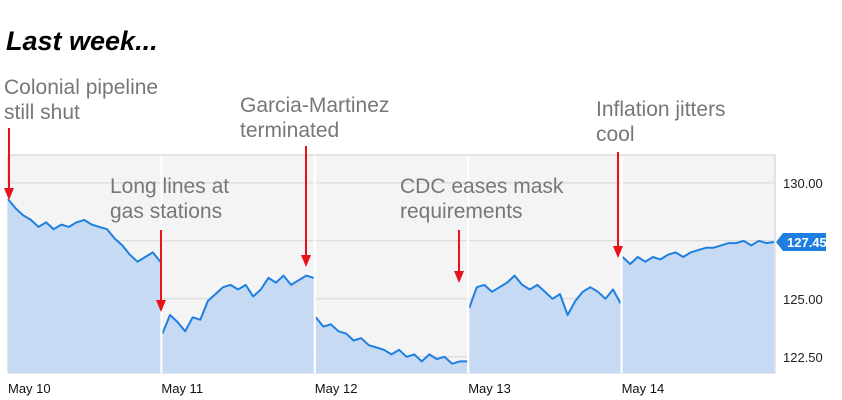  Describe the element at coordinates (81, 100) in the screenshot. I see `annotation: Colonial pipeline still shut` at that location.